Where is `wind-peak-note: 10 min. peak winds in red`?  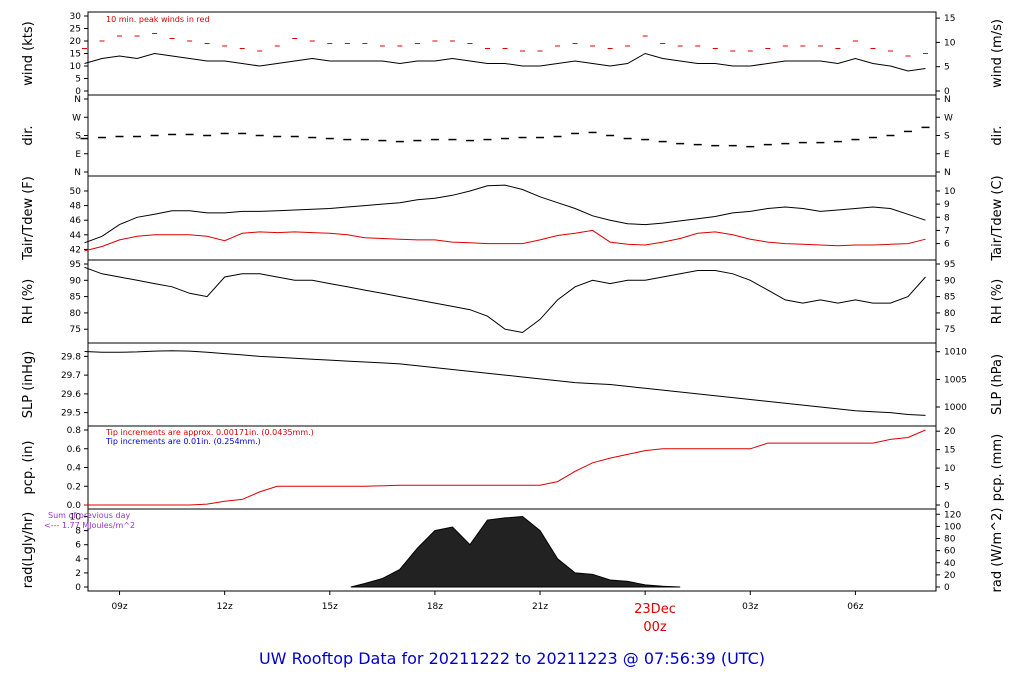
wind-peak-note: 10 min. peak winds in red is located at coordinates (158, 19).